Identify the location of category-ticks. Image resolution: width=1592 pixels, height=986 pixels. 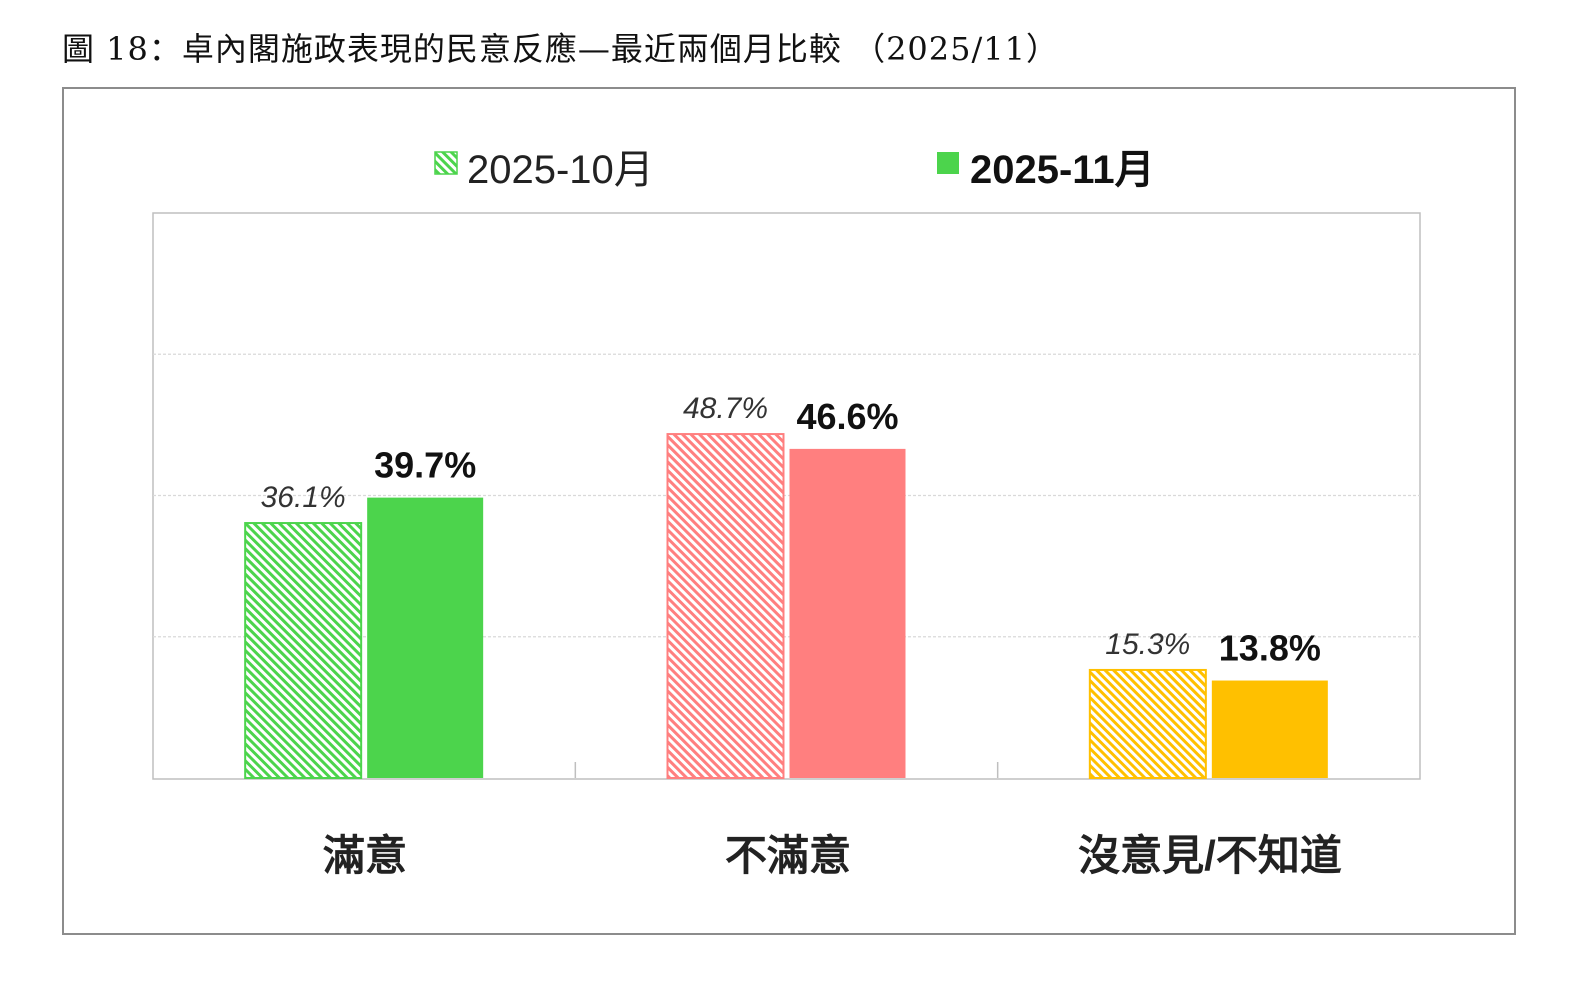
(786, 770).